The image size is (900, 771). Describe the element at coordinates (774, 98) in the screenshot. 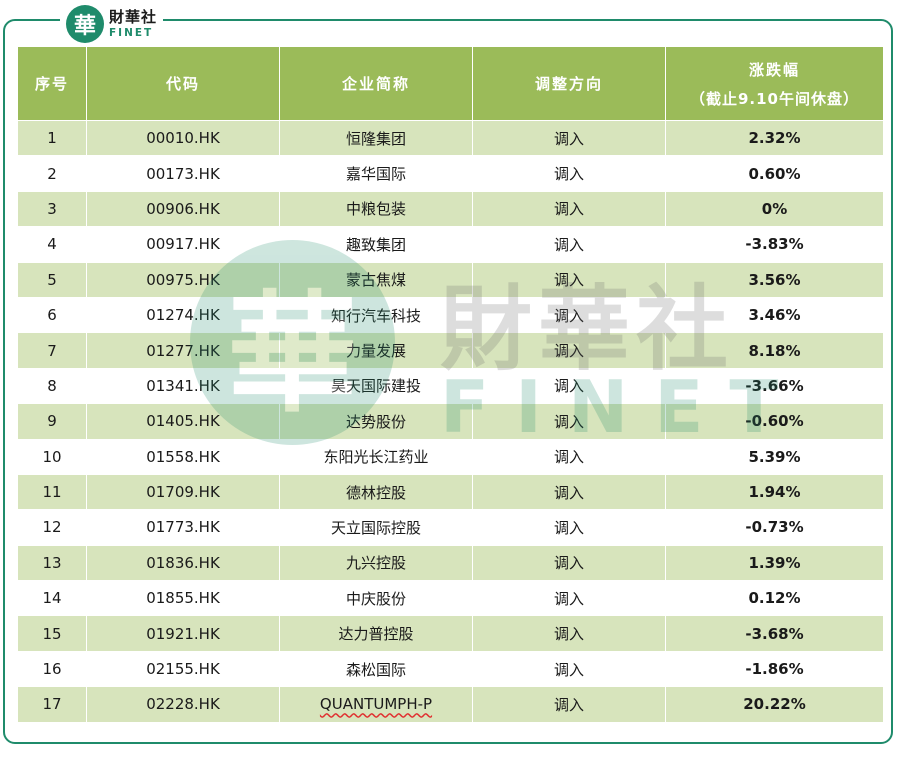

I see `header-change-note: （截止9.10午间休盘）` at that location.